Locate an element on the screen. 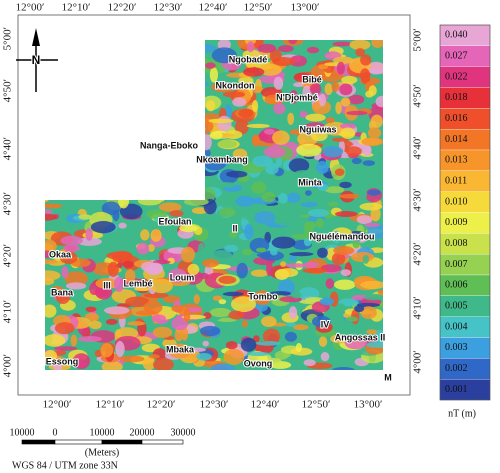 The width and height of the screenshot is (500, 473). colorbar-label: 0.001 is located at coordinates (456, 389).